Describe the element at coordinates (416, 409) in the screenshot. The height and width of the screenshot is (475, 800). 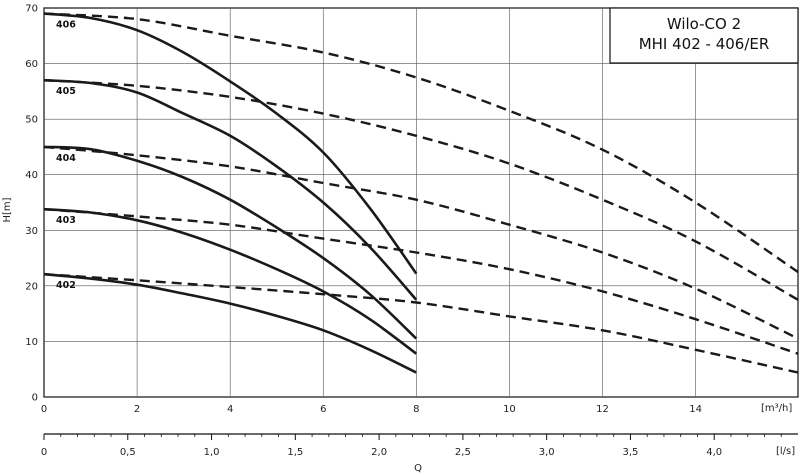
I see `x-tick-label: 8` at that location.